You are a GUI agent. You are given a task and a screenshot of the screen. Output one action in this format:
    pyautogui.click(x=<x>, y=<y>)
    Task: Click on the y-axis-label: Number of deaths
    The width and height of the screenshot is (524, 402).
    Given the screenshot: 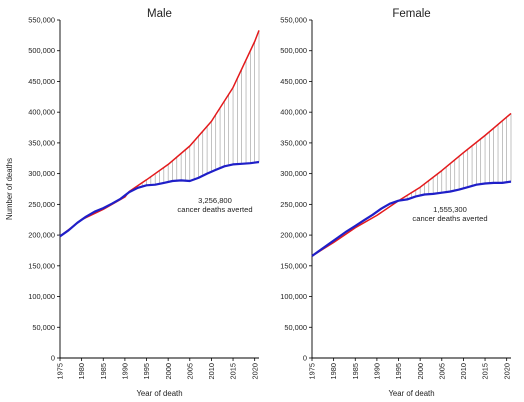 What is the action you would take?
    pyautogui.click(x=9, y=189)
    